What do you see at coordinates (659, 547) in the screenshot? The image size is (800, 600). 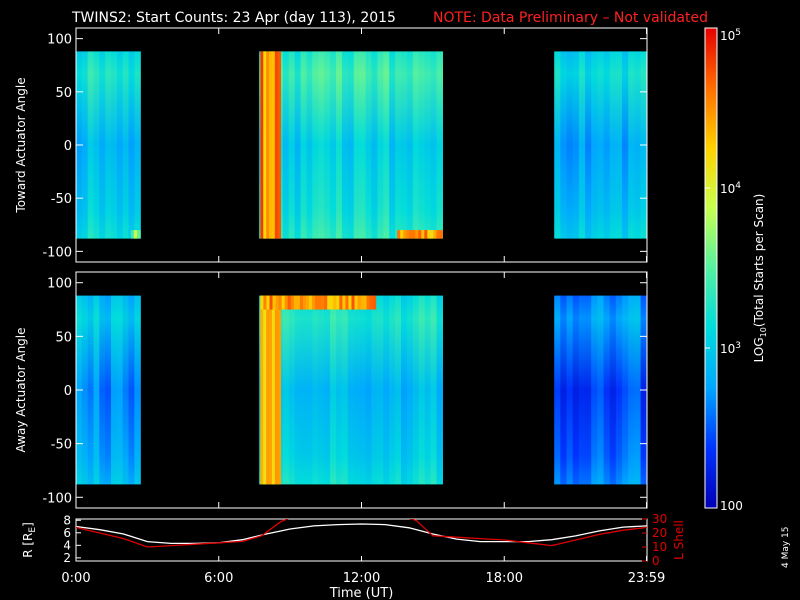 I see `ephemeris-right-tick-label: 10` at bounding box center [659, 547].